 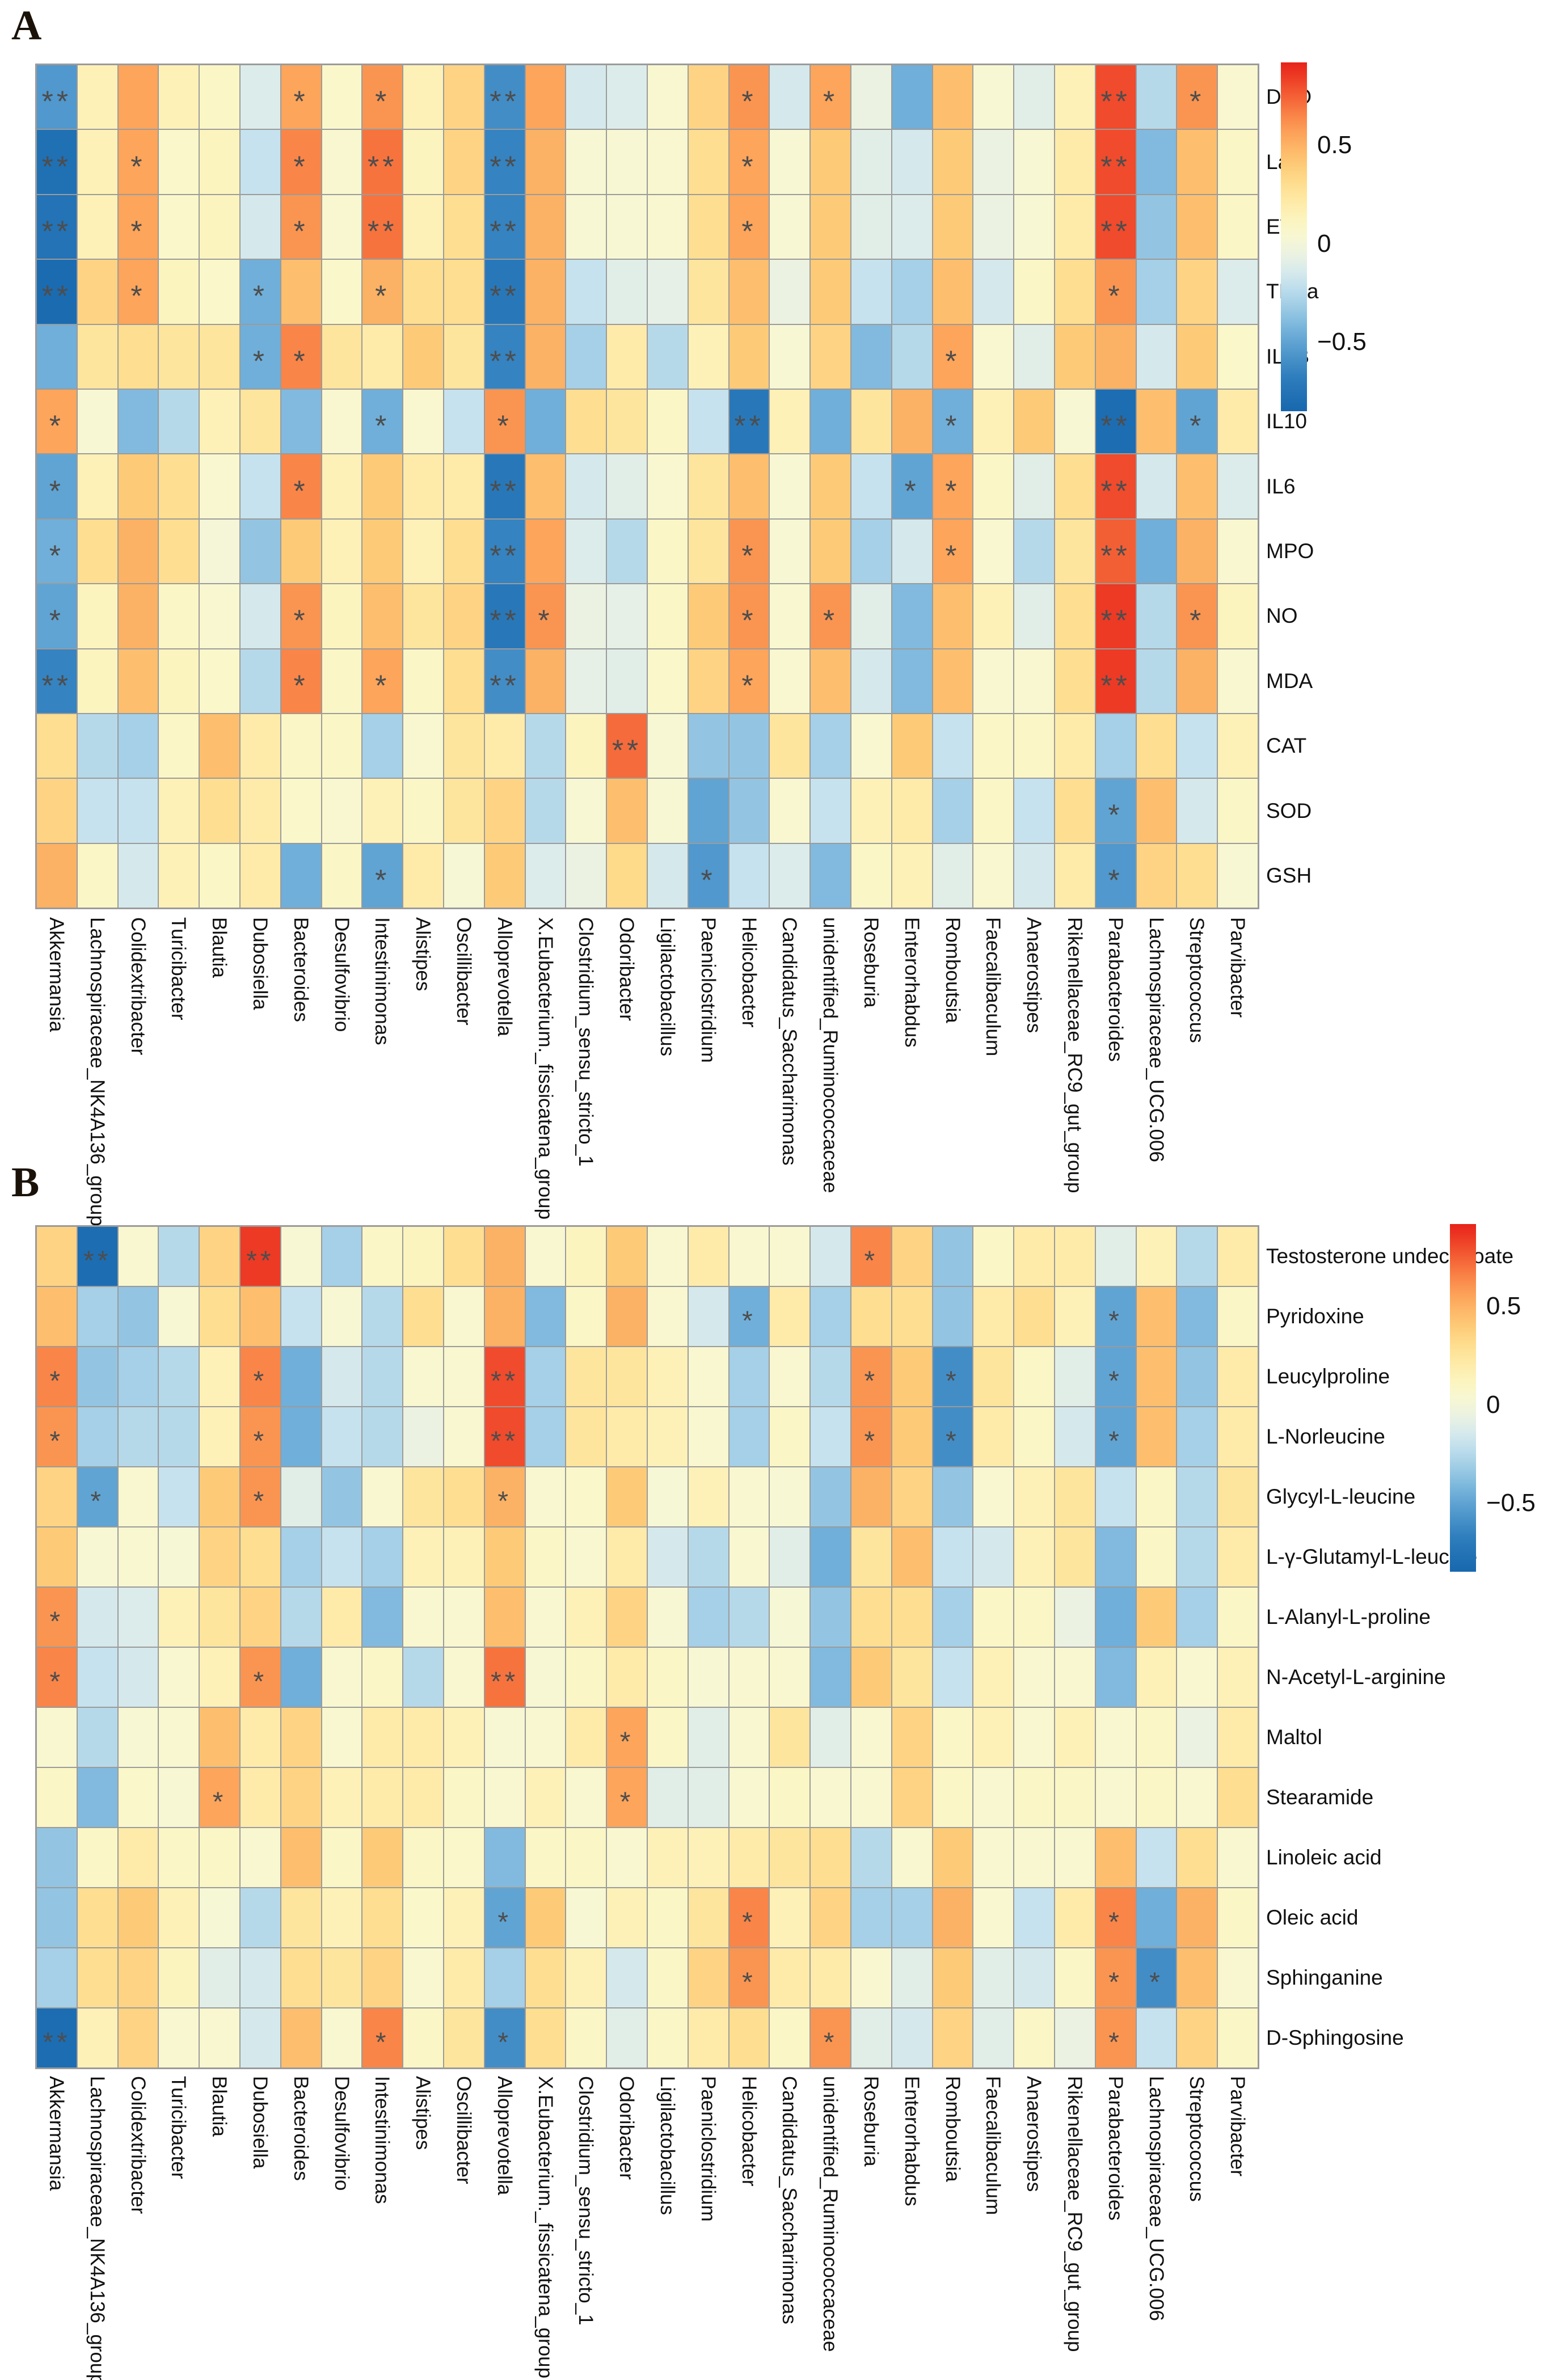 What do you see at coordinates (219, 947) in the screenshot?
I see `column-label: Blautia` at bounding box center [219, 947].